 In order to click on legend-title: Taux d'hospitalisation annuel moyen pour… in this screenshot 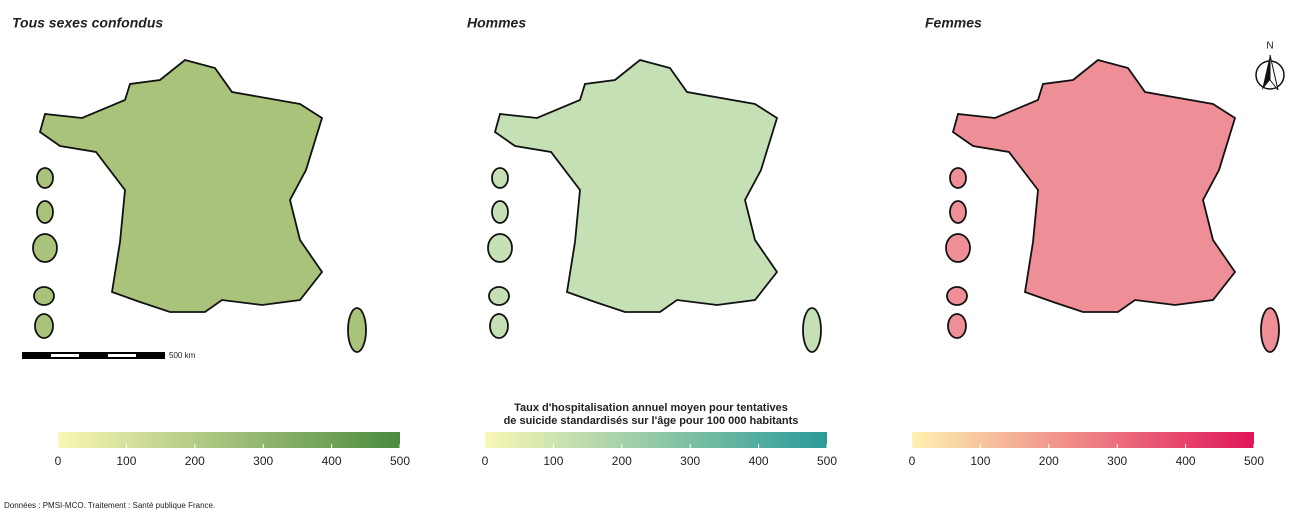, I will do `click(651, 408)`.